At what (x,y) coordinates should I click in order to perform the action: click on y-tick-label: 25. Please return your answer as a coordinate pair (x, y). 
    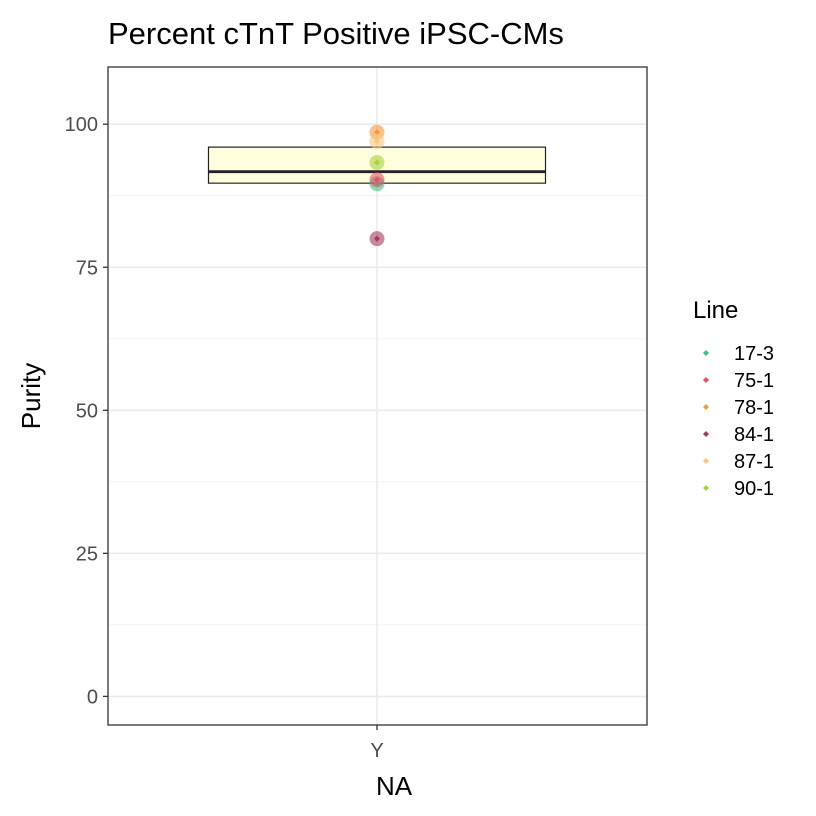
    Looking at the image, I should click on (87, 554).